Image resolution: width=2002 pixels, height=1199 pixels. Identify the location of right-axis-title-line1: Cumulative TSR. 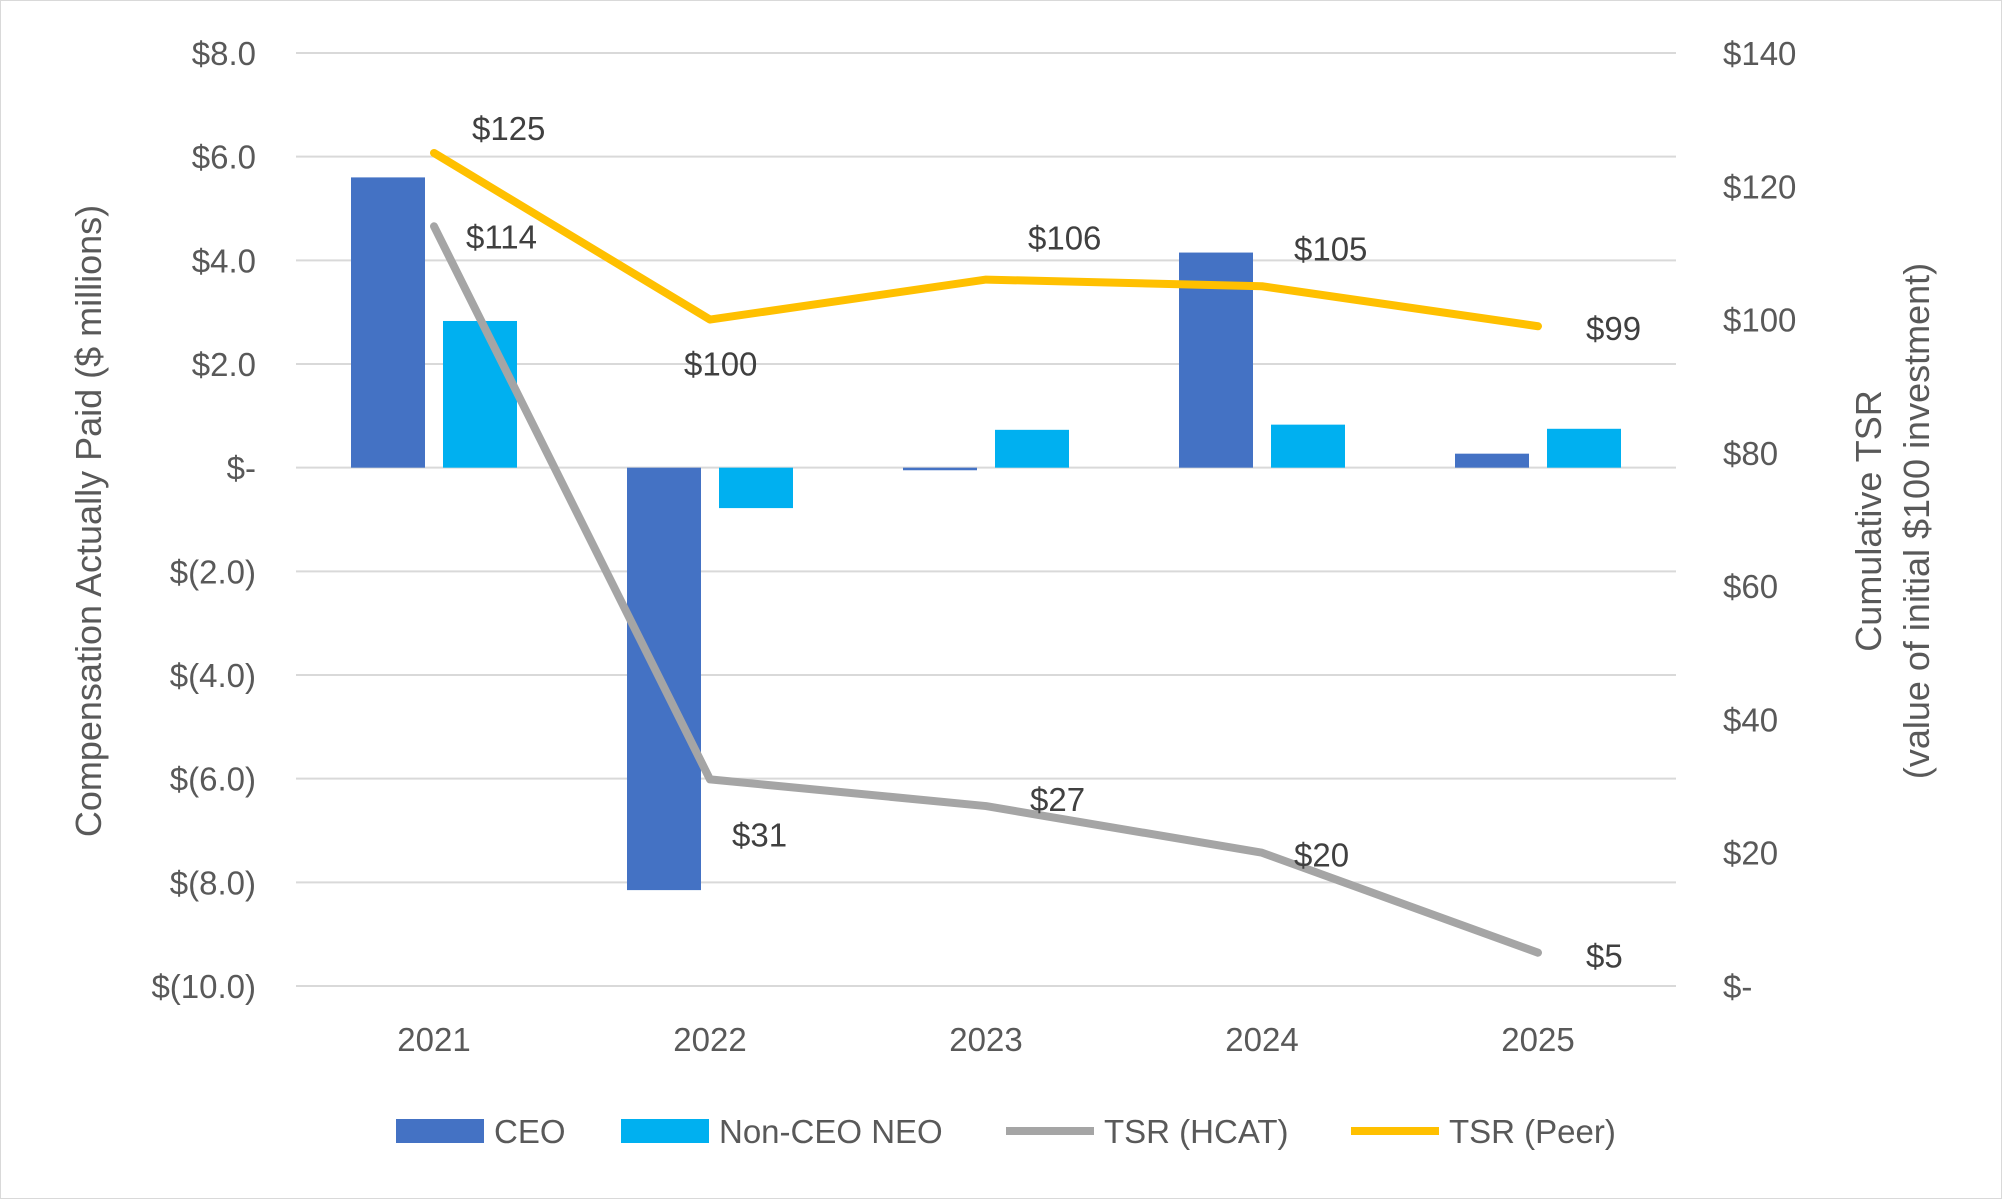
(1868, 520).